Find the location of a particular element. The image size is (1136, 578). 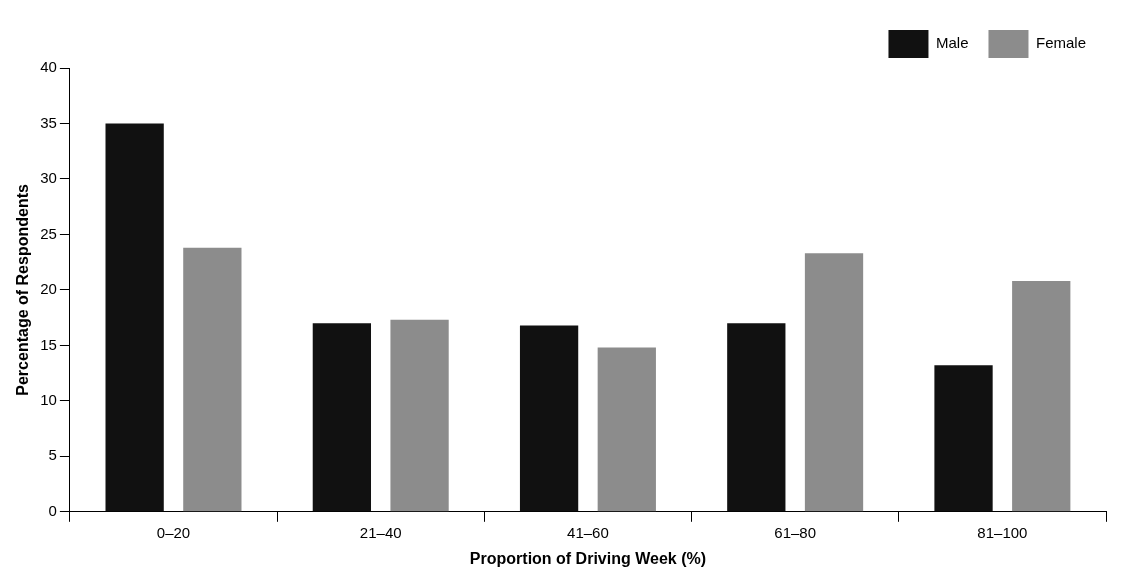

x-axis-title: Proportion of Driving Week (%) is located at coordinates (588, 558).